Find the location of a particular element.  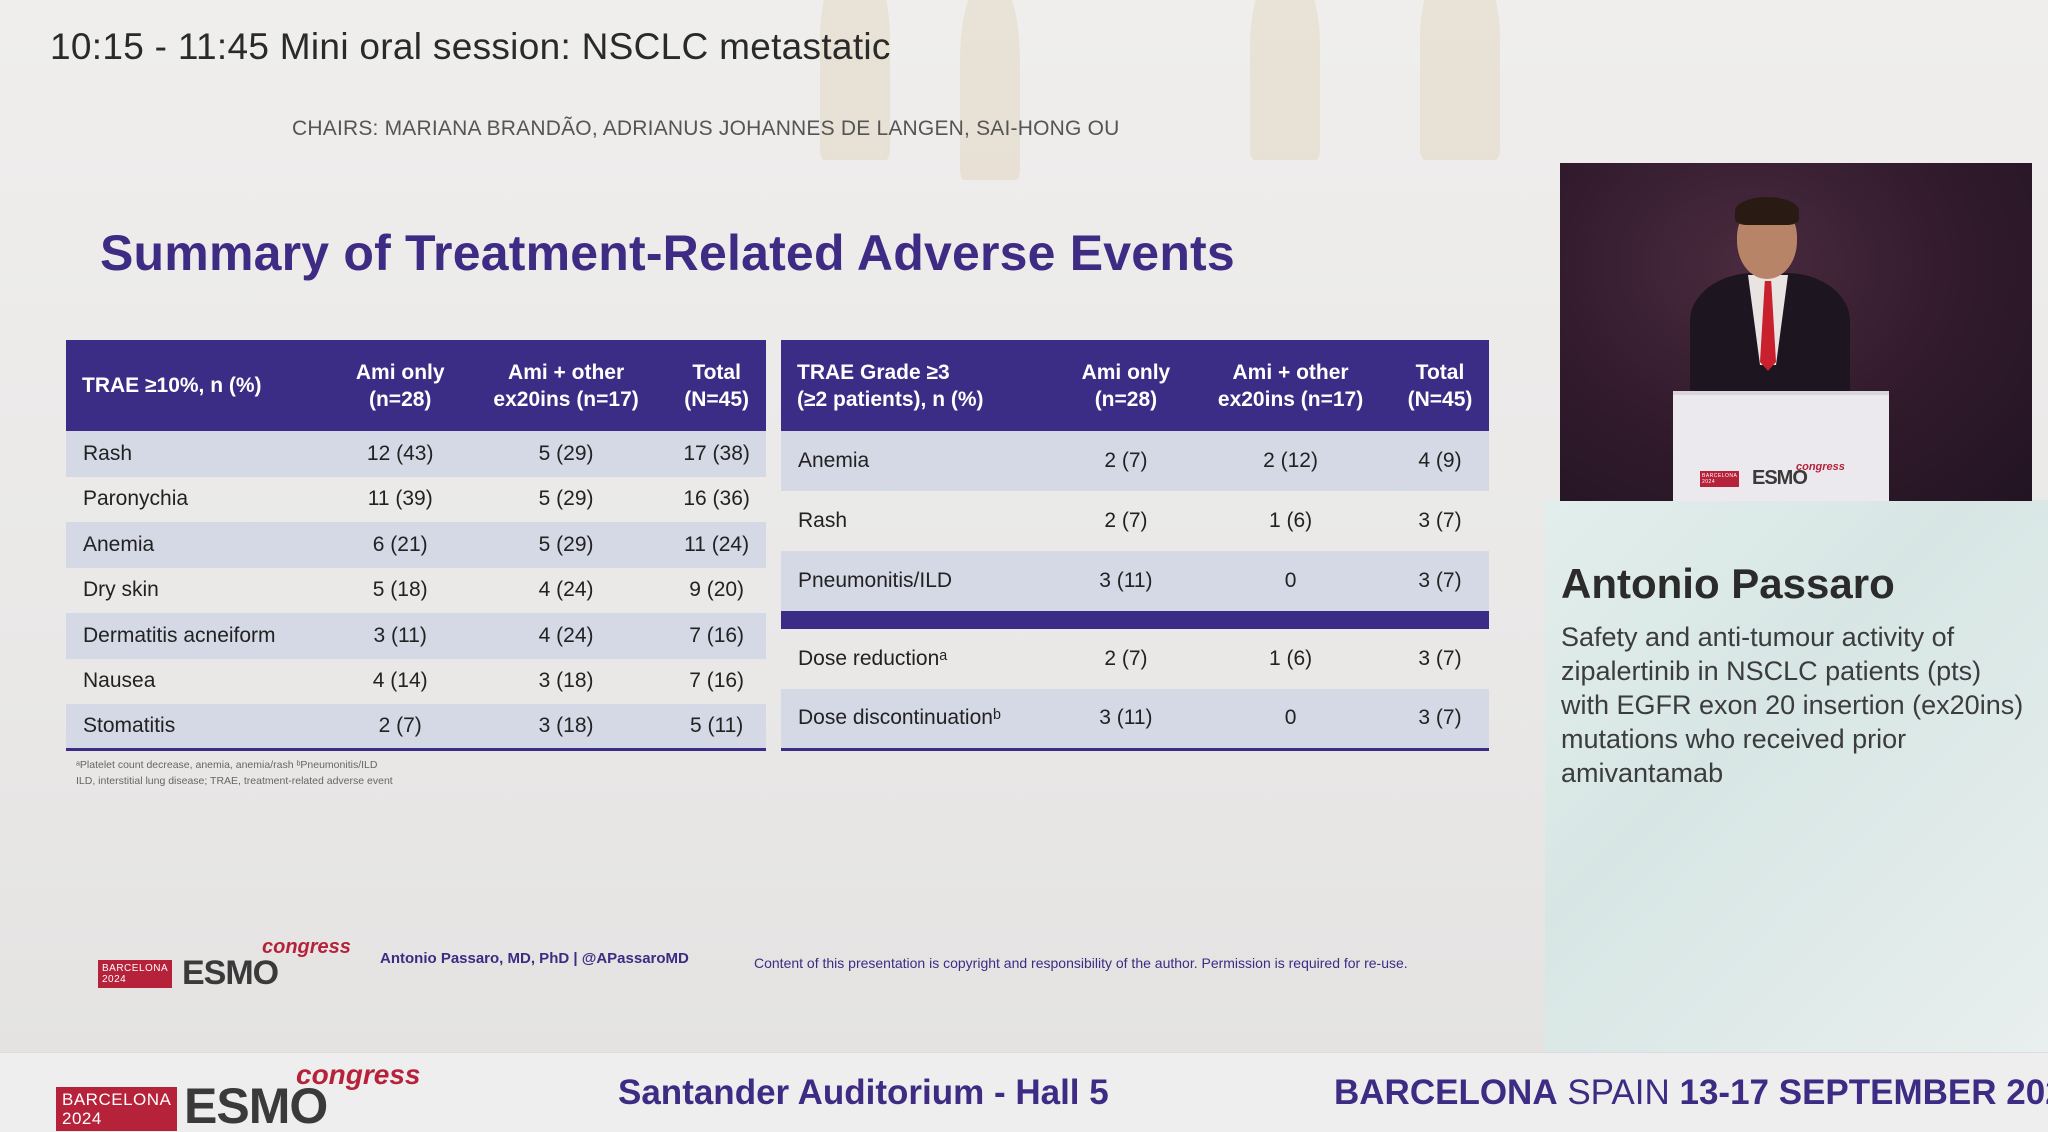

event-name-cell: Dose reductionᵃ is located at coordinates (873, 658).